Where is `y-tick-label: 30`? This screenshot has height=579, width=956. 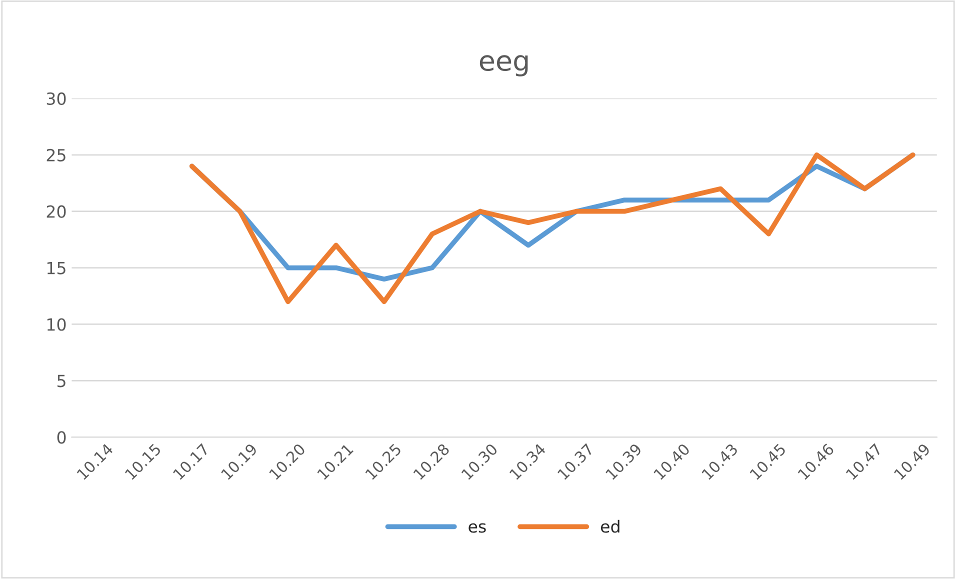 y-tick-label: 30 is located at coordinates (56, 98).